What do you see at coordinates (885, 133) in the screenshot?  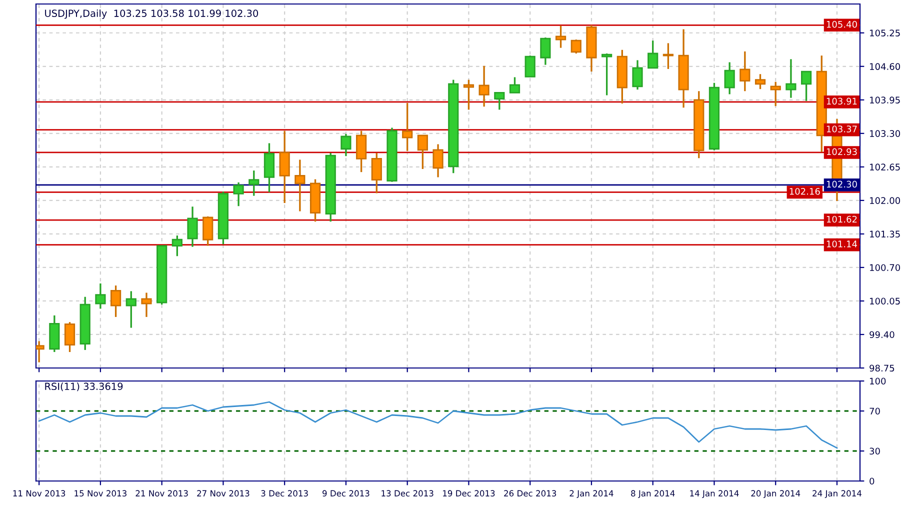 I see `y-tick-label: 103.30` at bounding box center [885, 133].